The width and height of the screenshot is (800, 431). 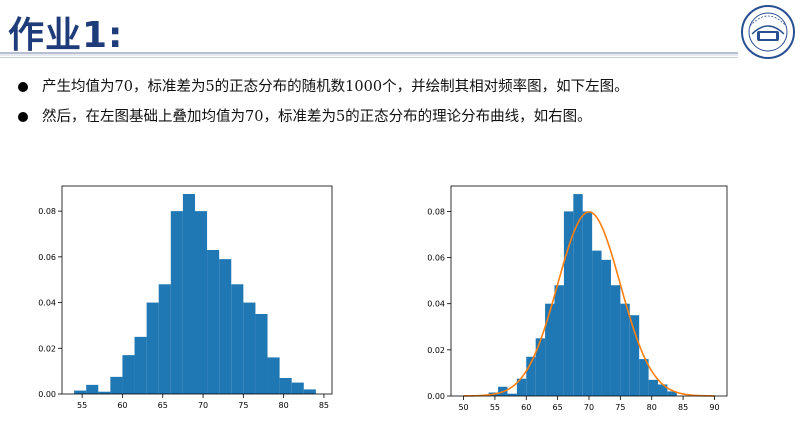 What do you see at coordinates (436, 211) in the screenshot?
I see `right-chart-y-tick-label: 0.08` at bounding box center [436, 211].